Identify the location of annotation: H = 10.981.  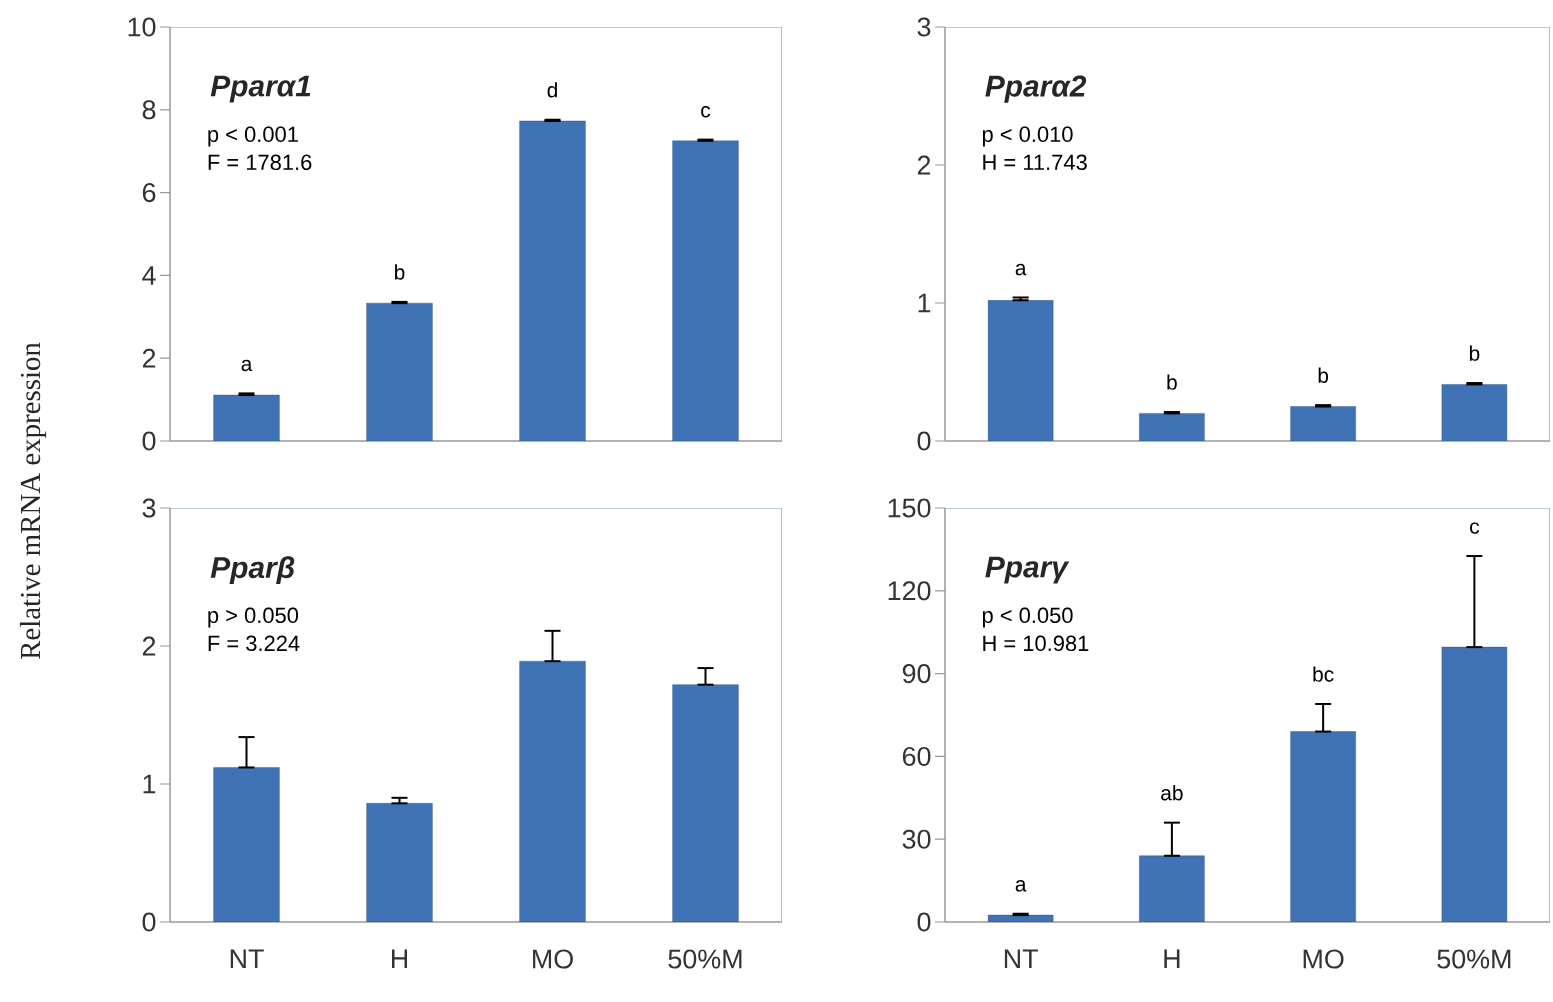
(1036, 643).